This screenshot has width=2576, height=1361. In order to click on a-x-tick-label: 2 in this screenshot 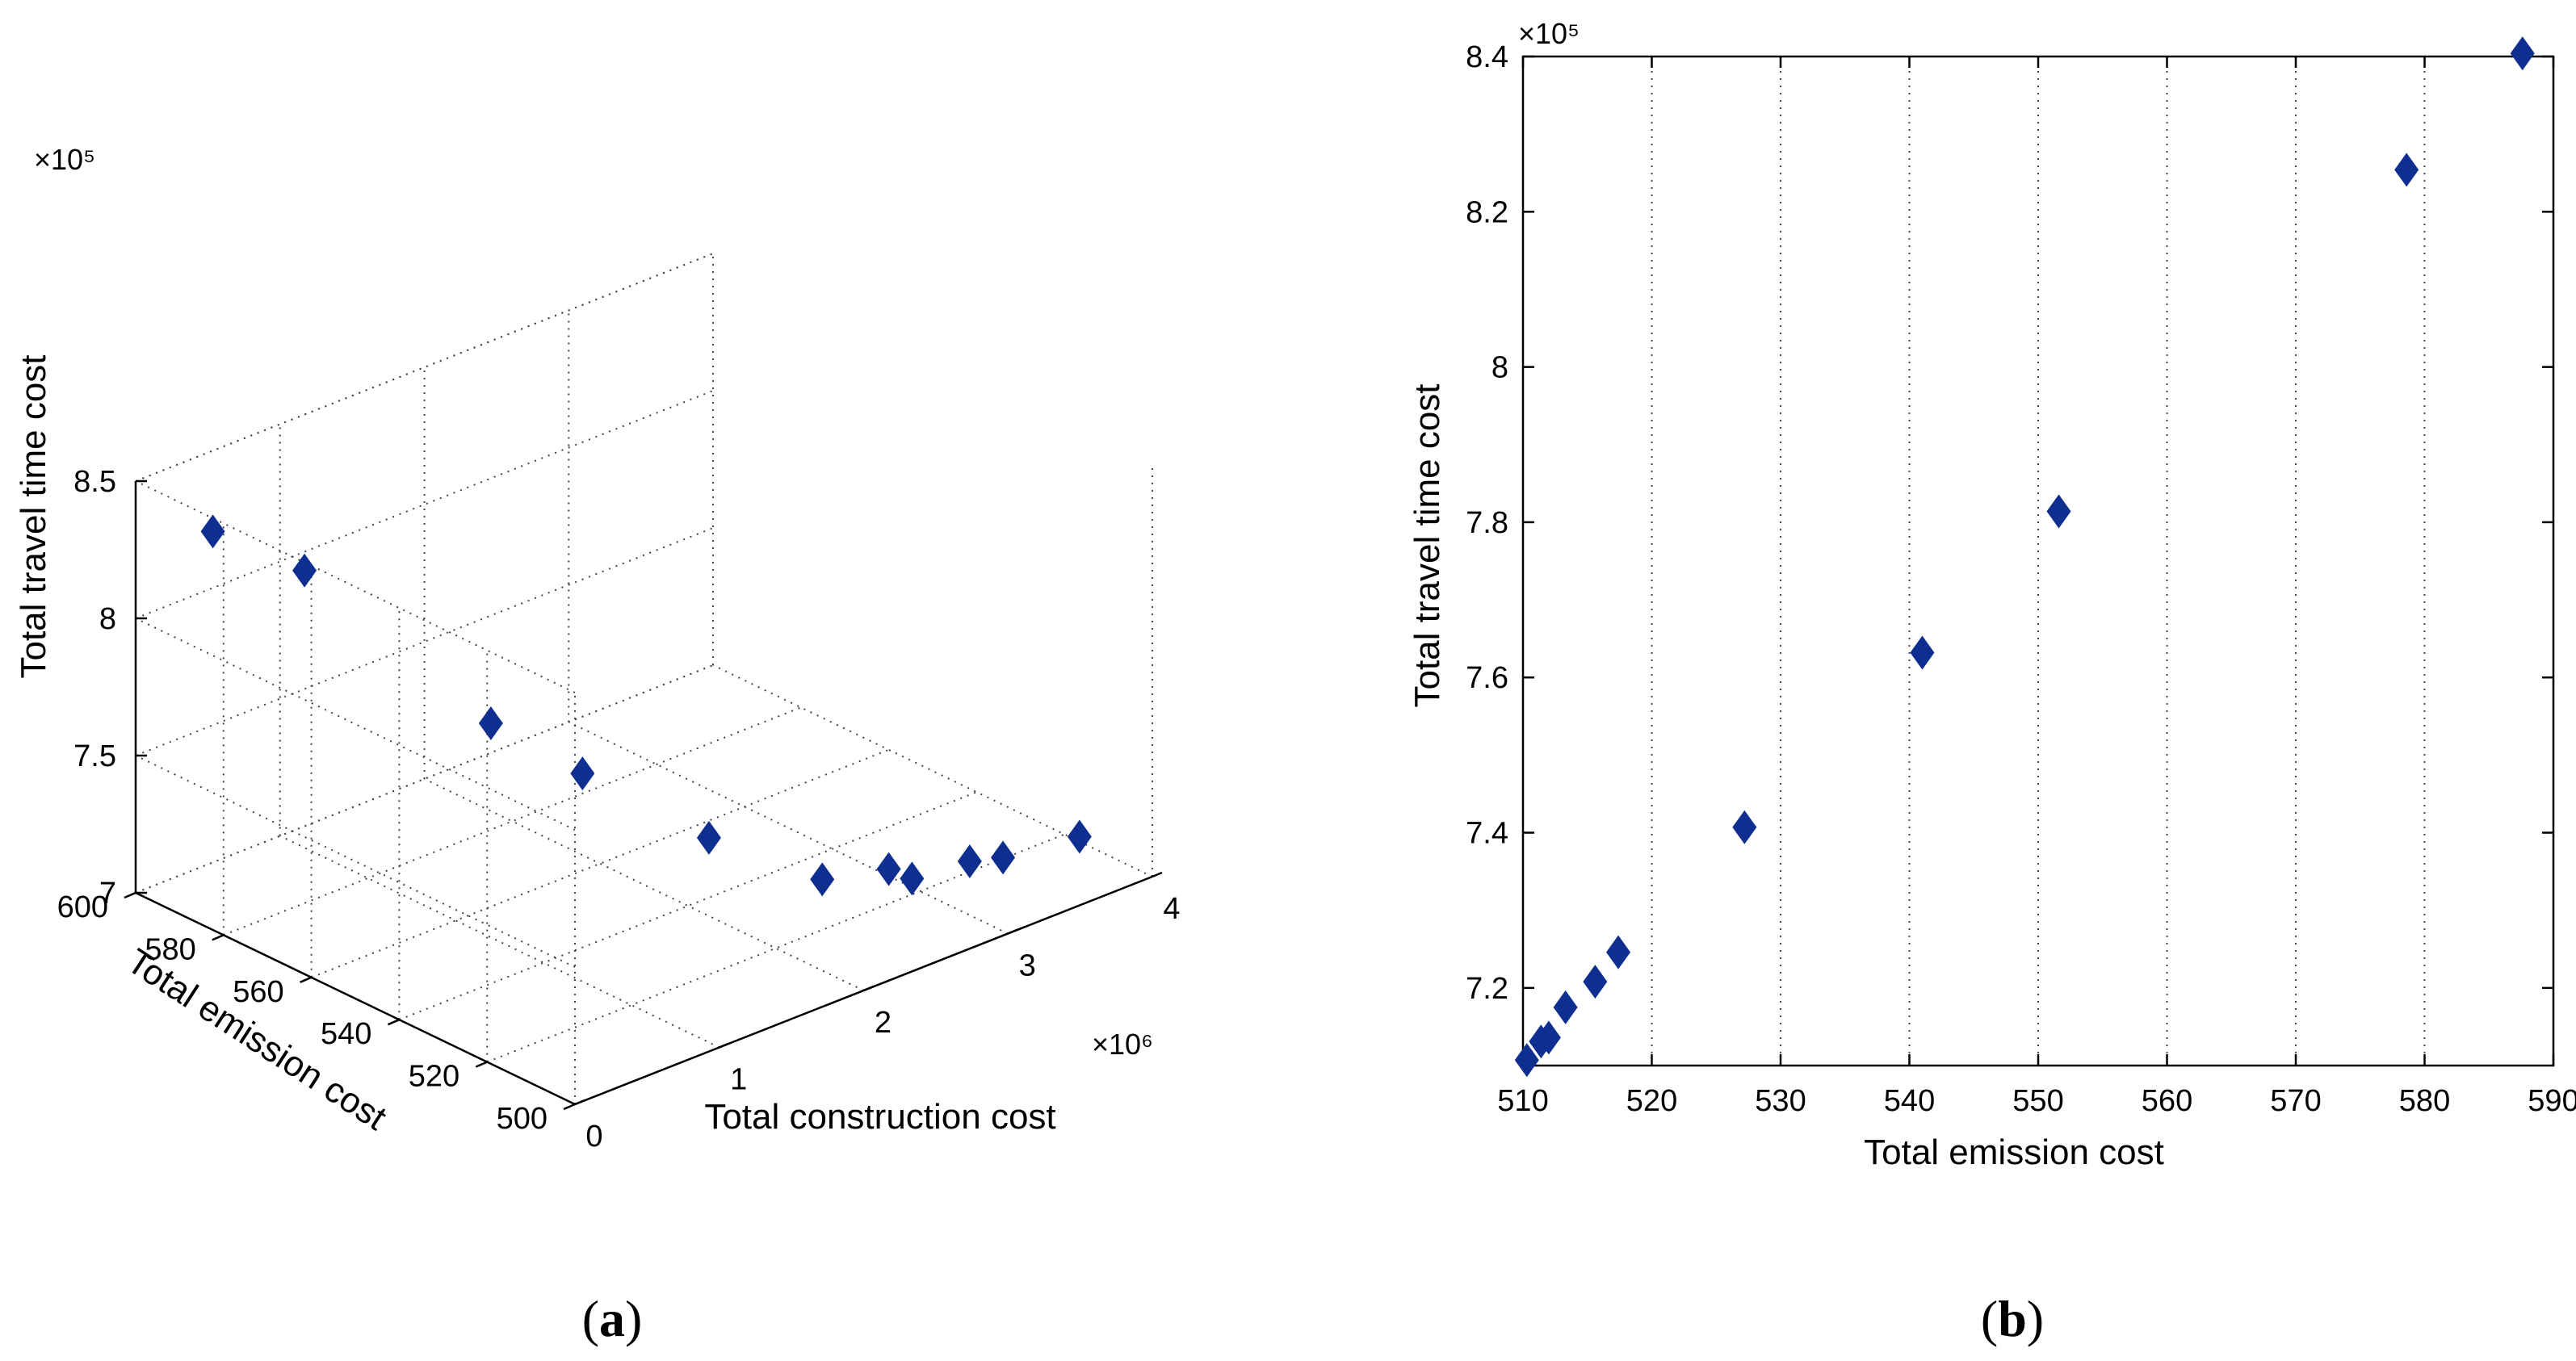, I will do `click(883, 1023)`.